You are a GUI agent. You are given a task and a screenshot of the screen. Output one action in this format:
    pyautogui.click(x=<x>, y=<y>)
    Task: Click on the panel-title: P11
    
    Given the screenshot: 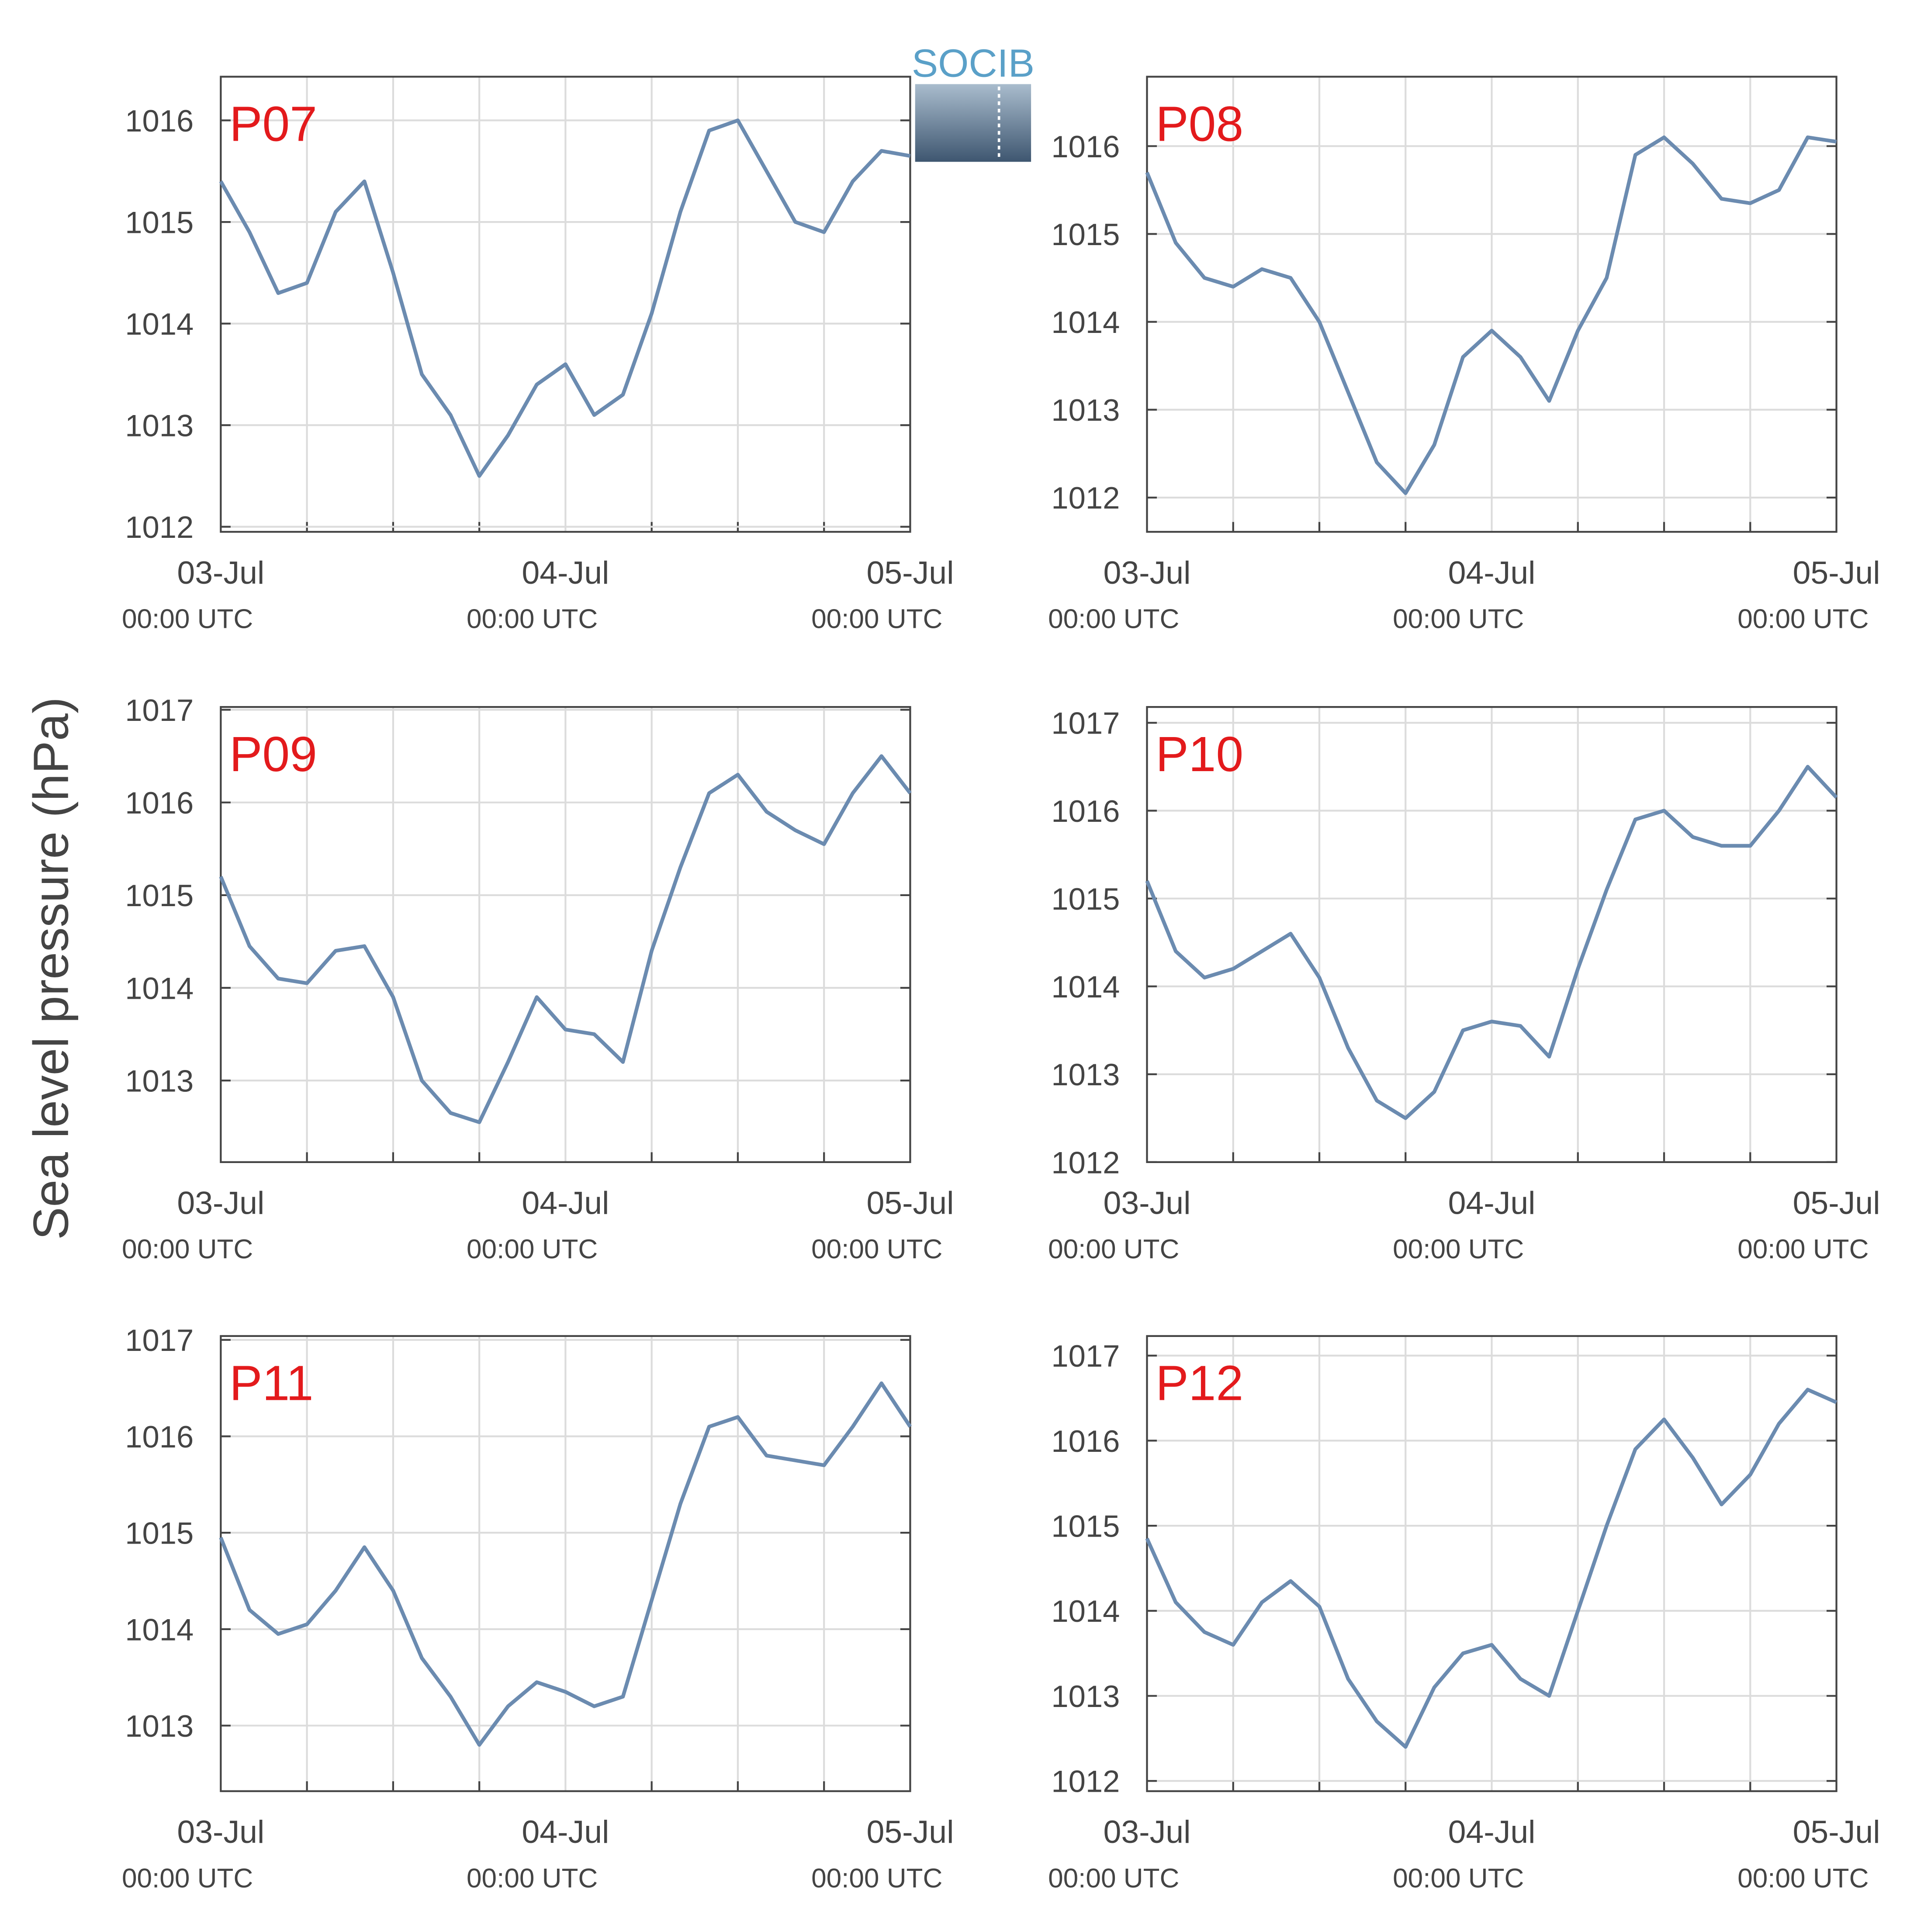 What is the action you would take?
    pyautogui.click(x=271, y=1383)
    